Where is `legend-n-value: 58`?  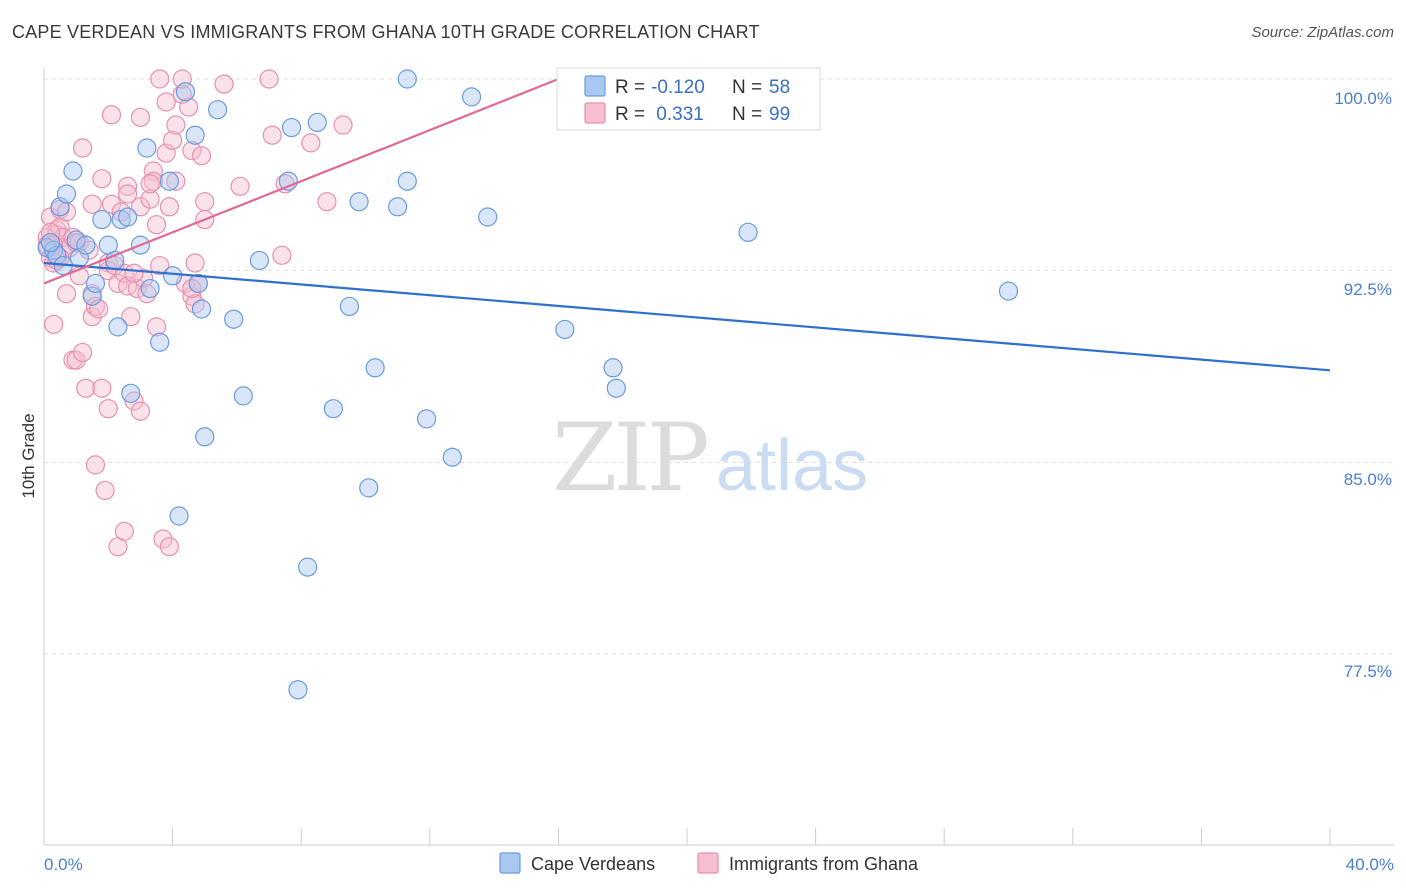 legend-n-value: 58 is located at coordinates (779, 87).